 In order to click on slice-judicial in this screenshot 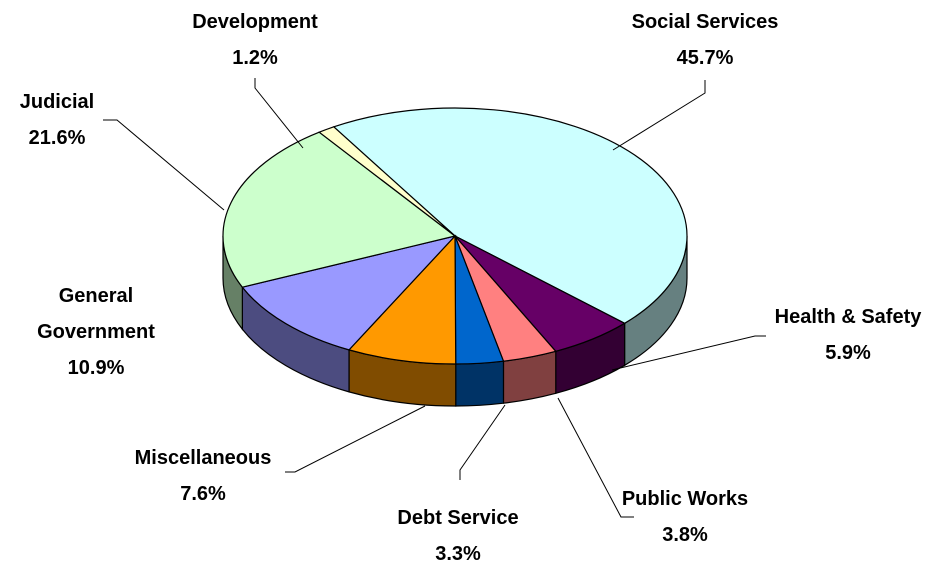, I will do `click(339, 209)`.